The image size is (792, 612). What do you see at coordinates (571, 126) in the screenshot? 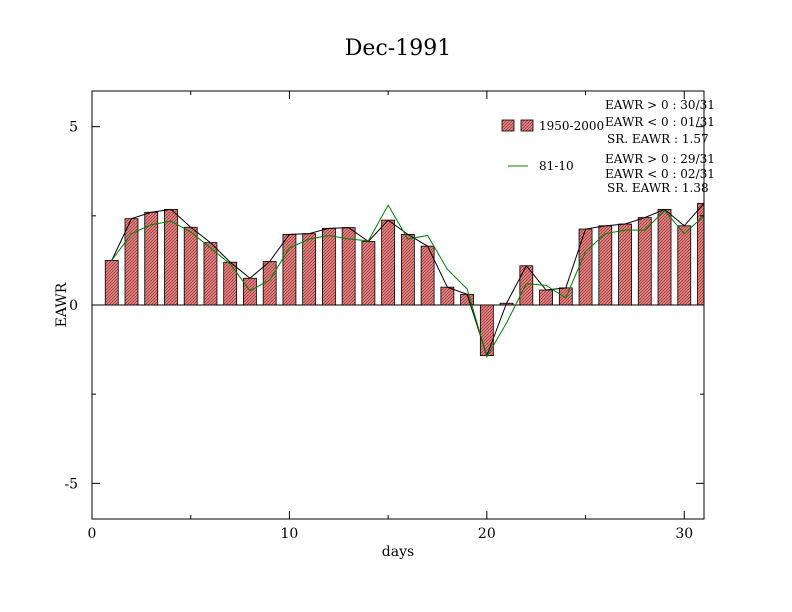
I see `legend-label-1950-2000: 1950-2000` at bounding box center [571, 126].